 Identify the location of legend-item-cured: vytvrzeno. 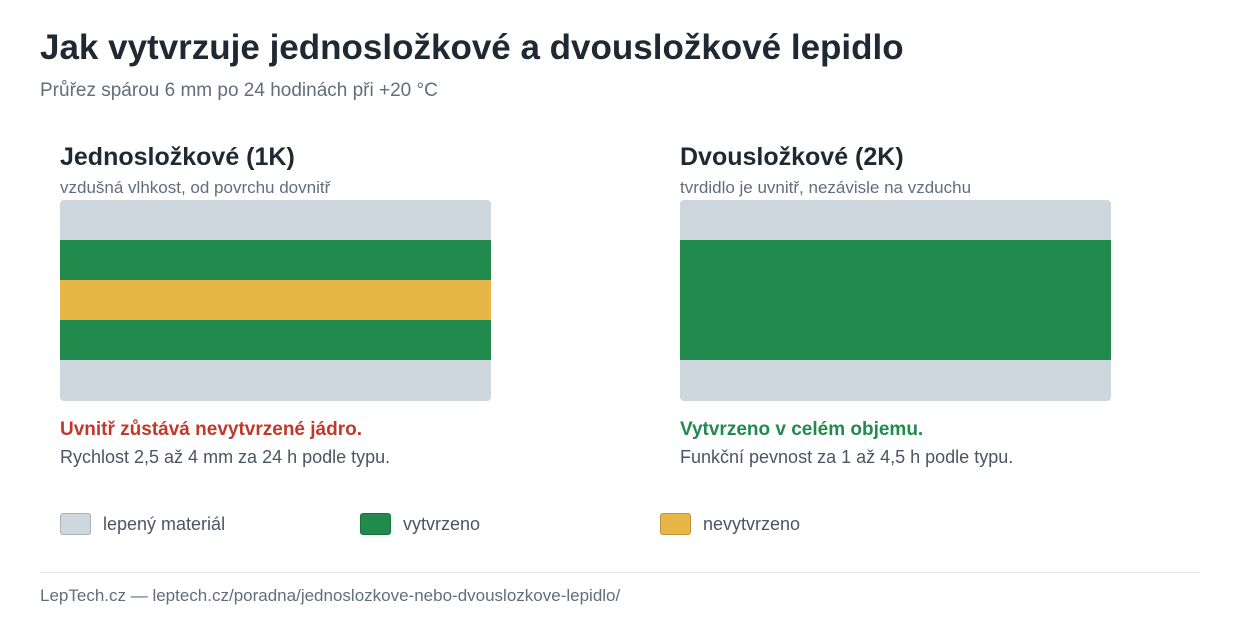
(420, 524).